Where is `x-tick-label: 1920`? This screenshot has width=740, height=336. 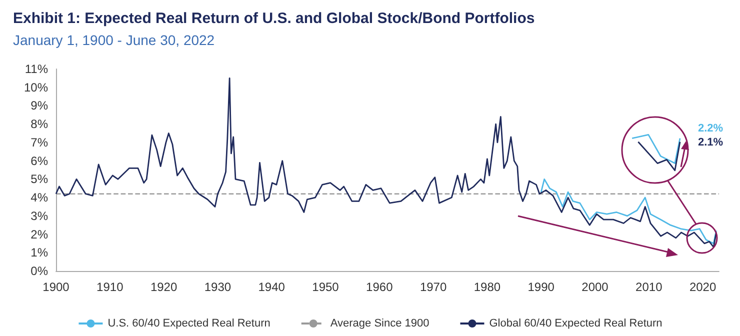
x-tick-label: 1920 is located at coordinates (164, 287).